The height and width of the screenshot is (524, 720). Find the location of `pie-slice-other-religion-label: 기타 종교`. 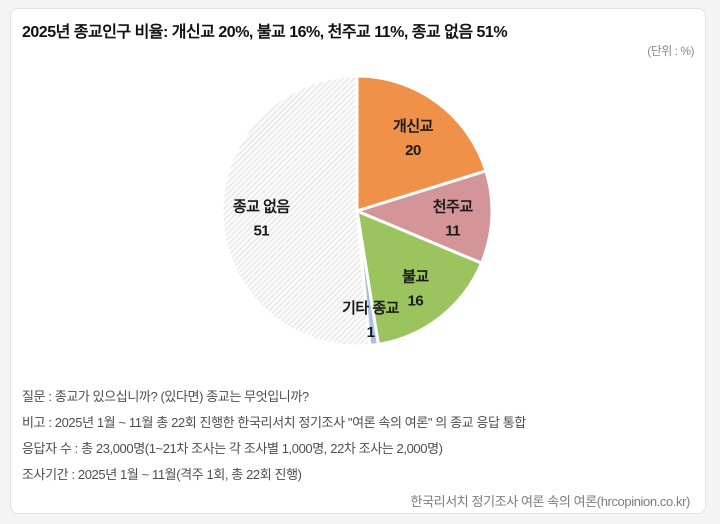

pie-slice-other-religion-label: 기타 종교 is located at coordinates (371, 308).